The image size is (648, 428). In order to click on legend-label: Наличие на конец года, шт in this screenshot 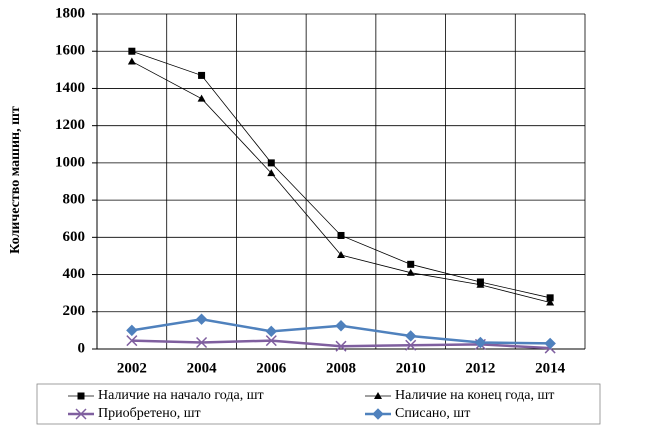, I will do `click(474, 395)`.